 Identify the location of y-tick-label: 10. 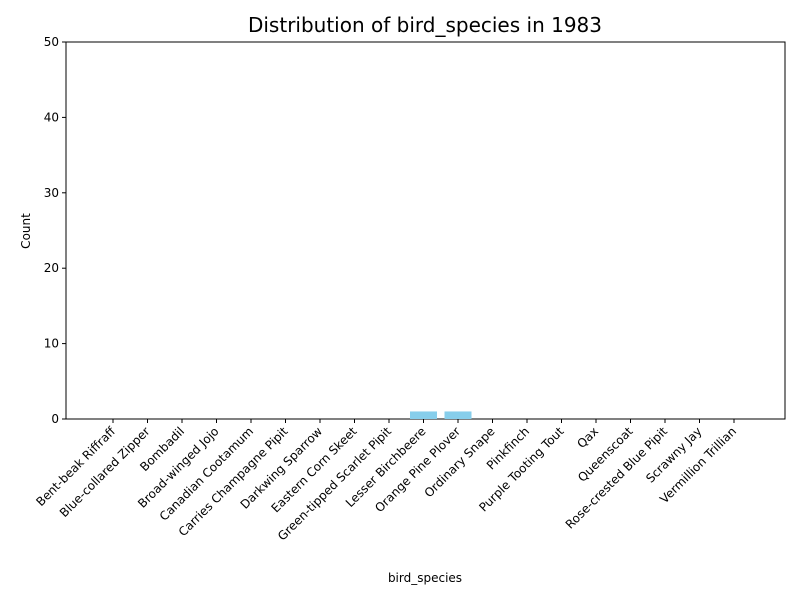
(51, 344).